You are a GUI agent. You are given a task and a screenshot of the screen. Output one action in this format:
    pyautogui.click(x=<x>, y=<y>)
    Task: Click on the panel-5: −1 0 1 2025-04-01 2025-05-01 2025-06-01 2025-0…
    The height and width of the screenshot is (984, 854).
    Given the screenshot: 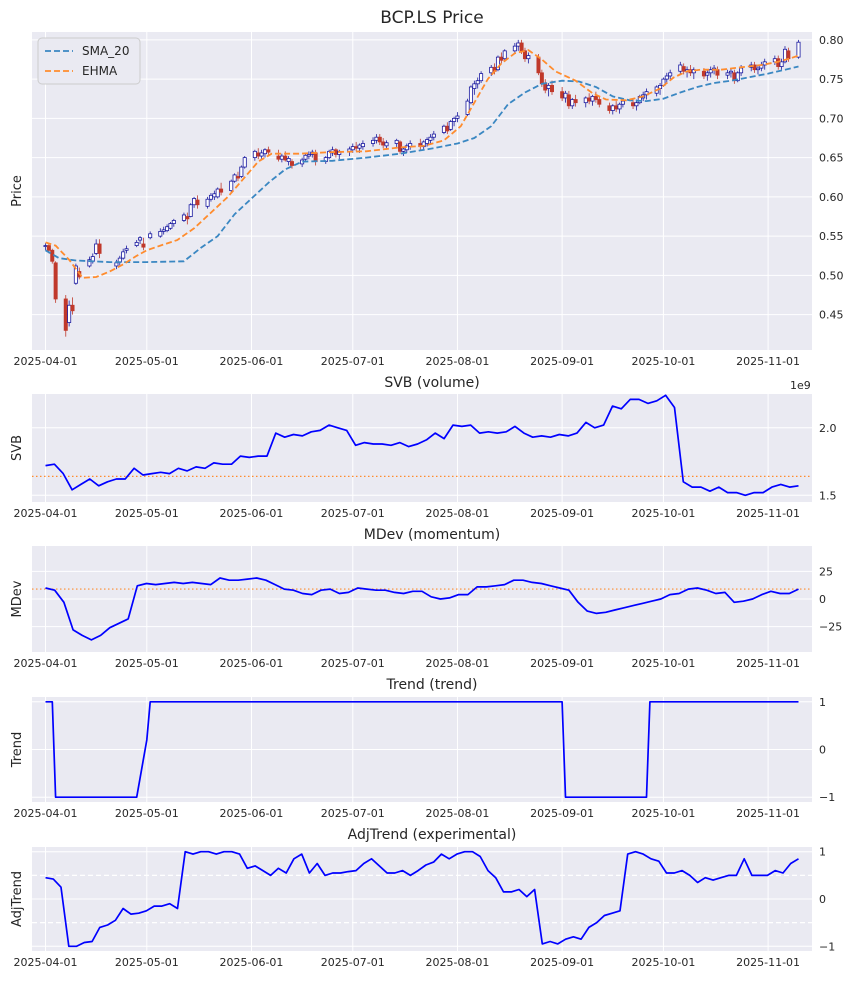 What is the action you would take?
    pyautogui.click(x=422, y=898)
    